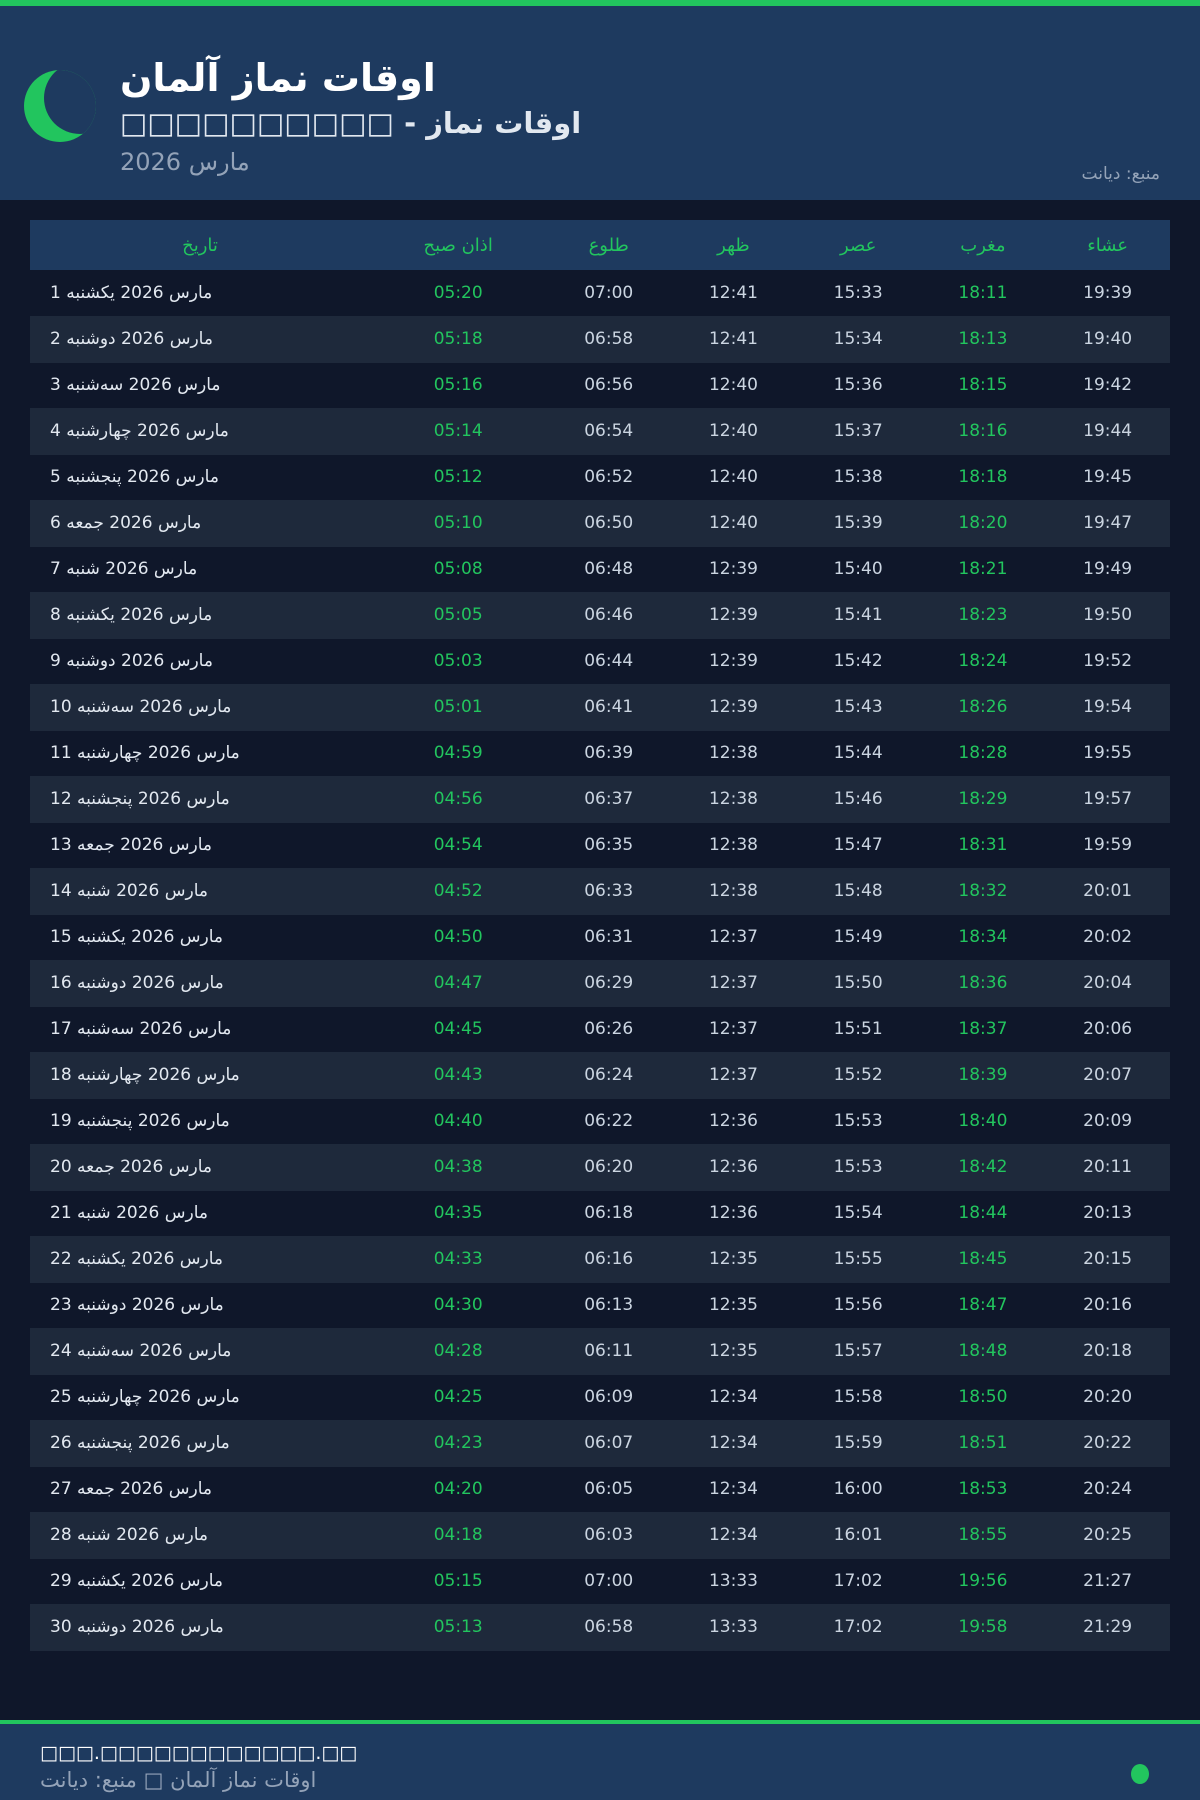 Image resolution: width=1200 pixels, height=1800 pixels. Describe the element at coordinates (458, 1351) in the screenshot. I see `time-cell: 04:28` at that location.